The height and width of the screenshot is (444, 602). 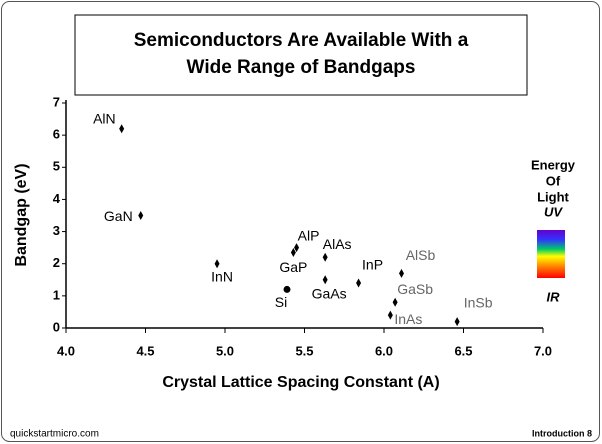 What do you see at coordinates (421, 255) in the screenshot?
I see `point-label: AlSb` at bounding box center [421, 255].